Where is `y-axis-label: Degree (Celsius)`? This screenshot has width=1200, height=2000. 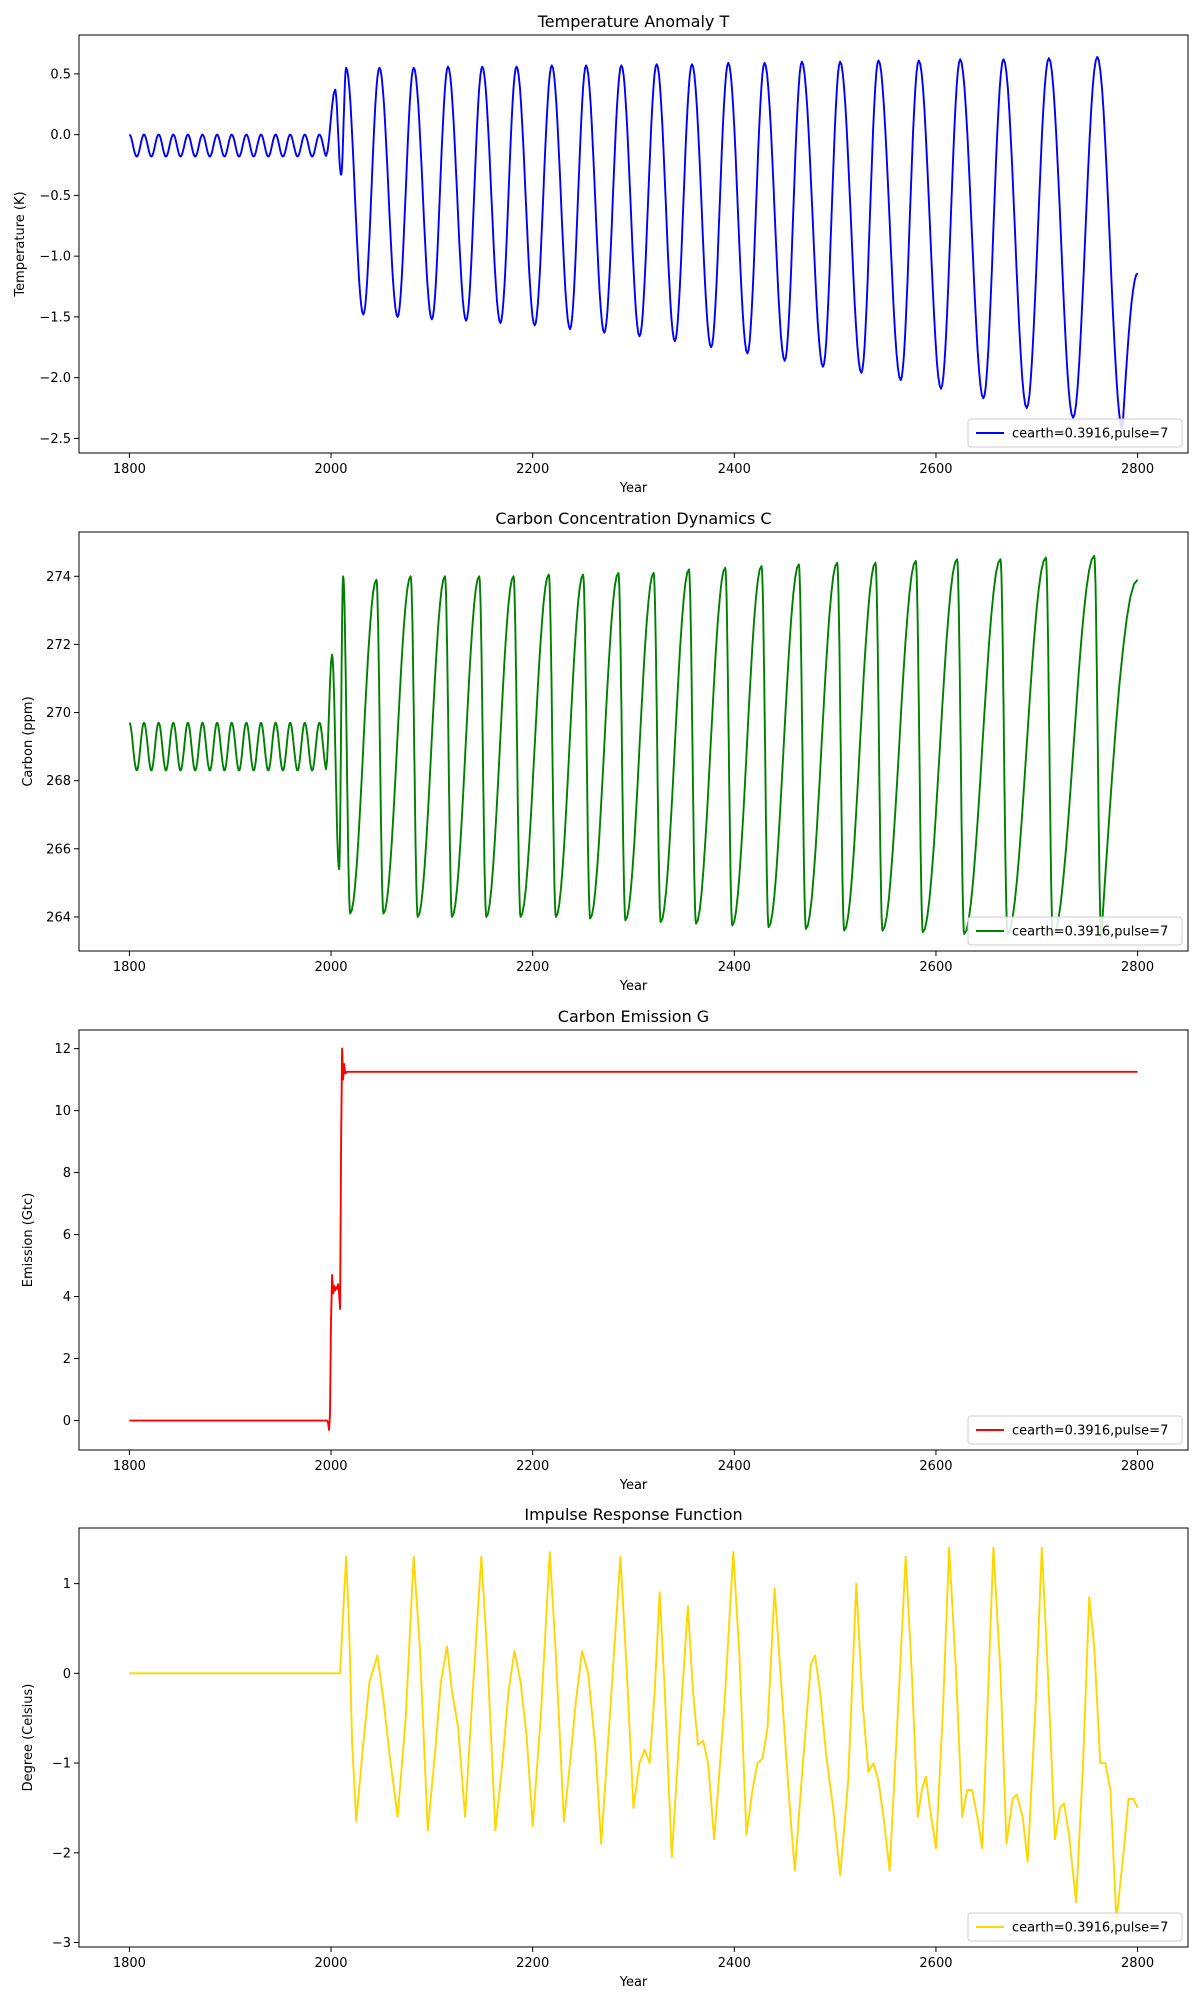 y-axis-label: Degree (Celsius) is located at coordinates (28, 1738).